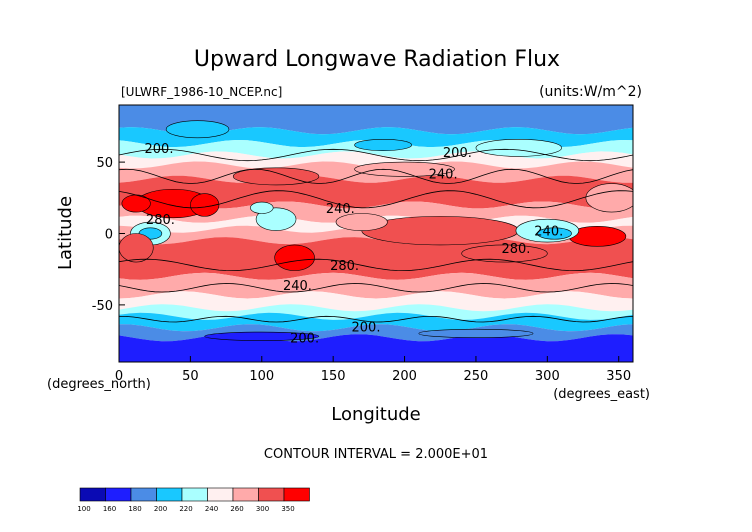 The image size is (752, 532). I want to click on contour-label-6: 280., so click(515, 249).